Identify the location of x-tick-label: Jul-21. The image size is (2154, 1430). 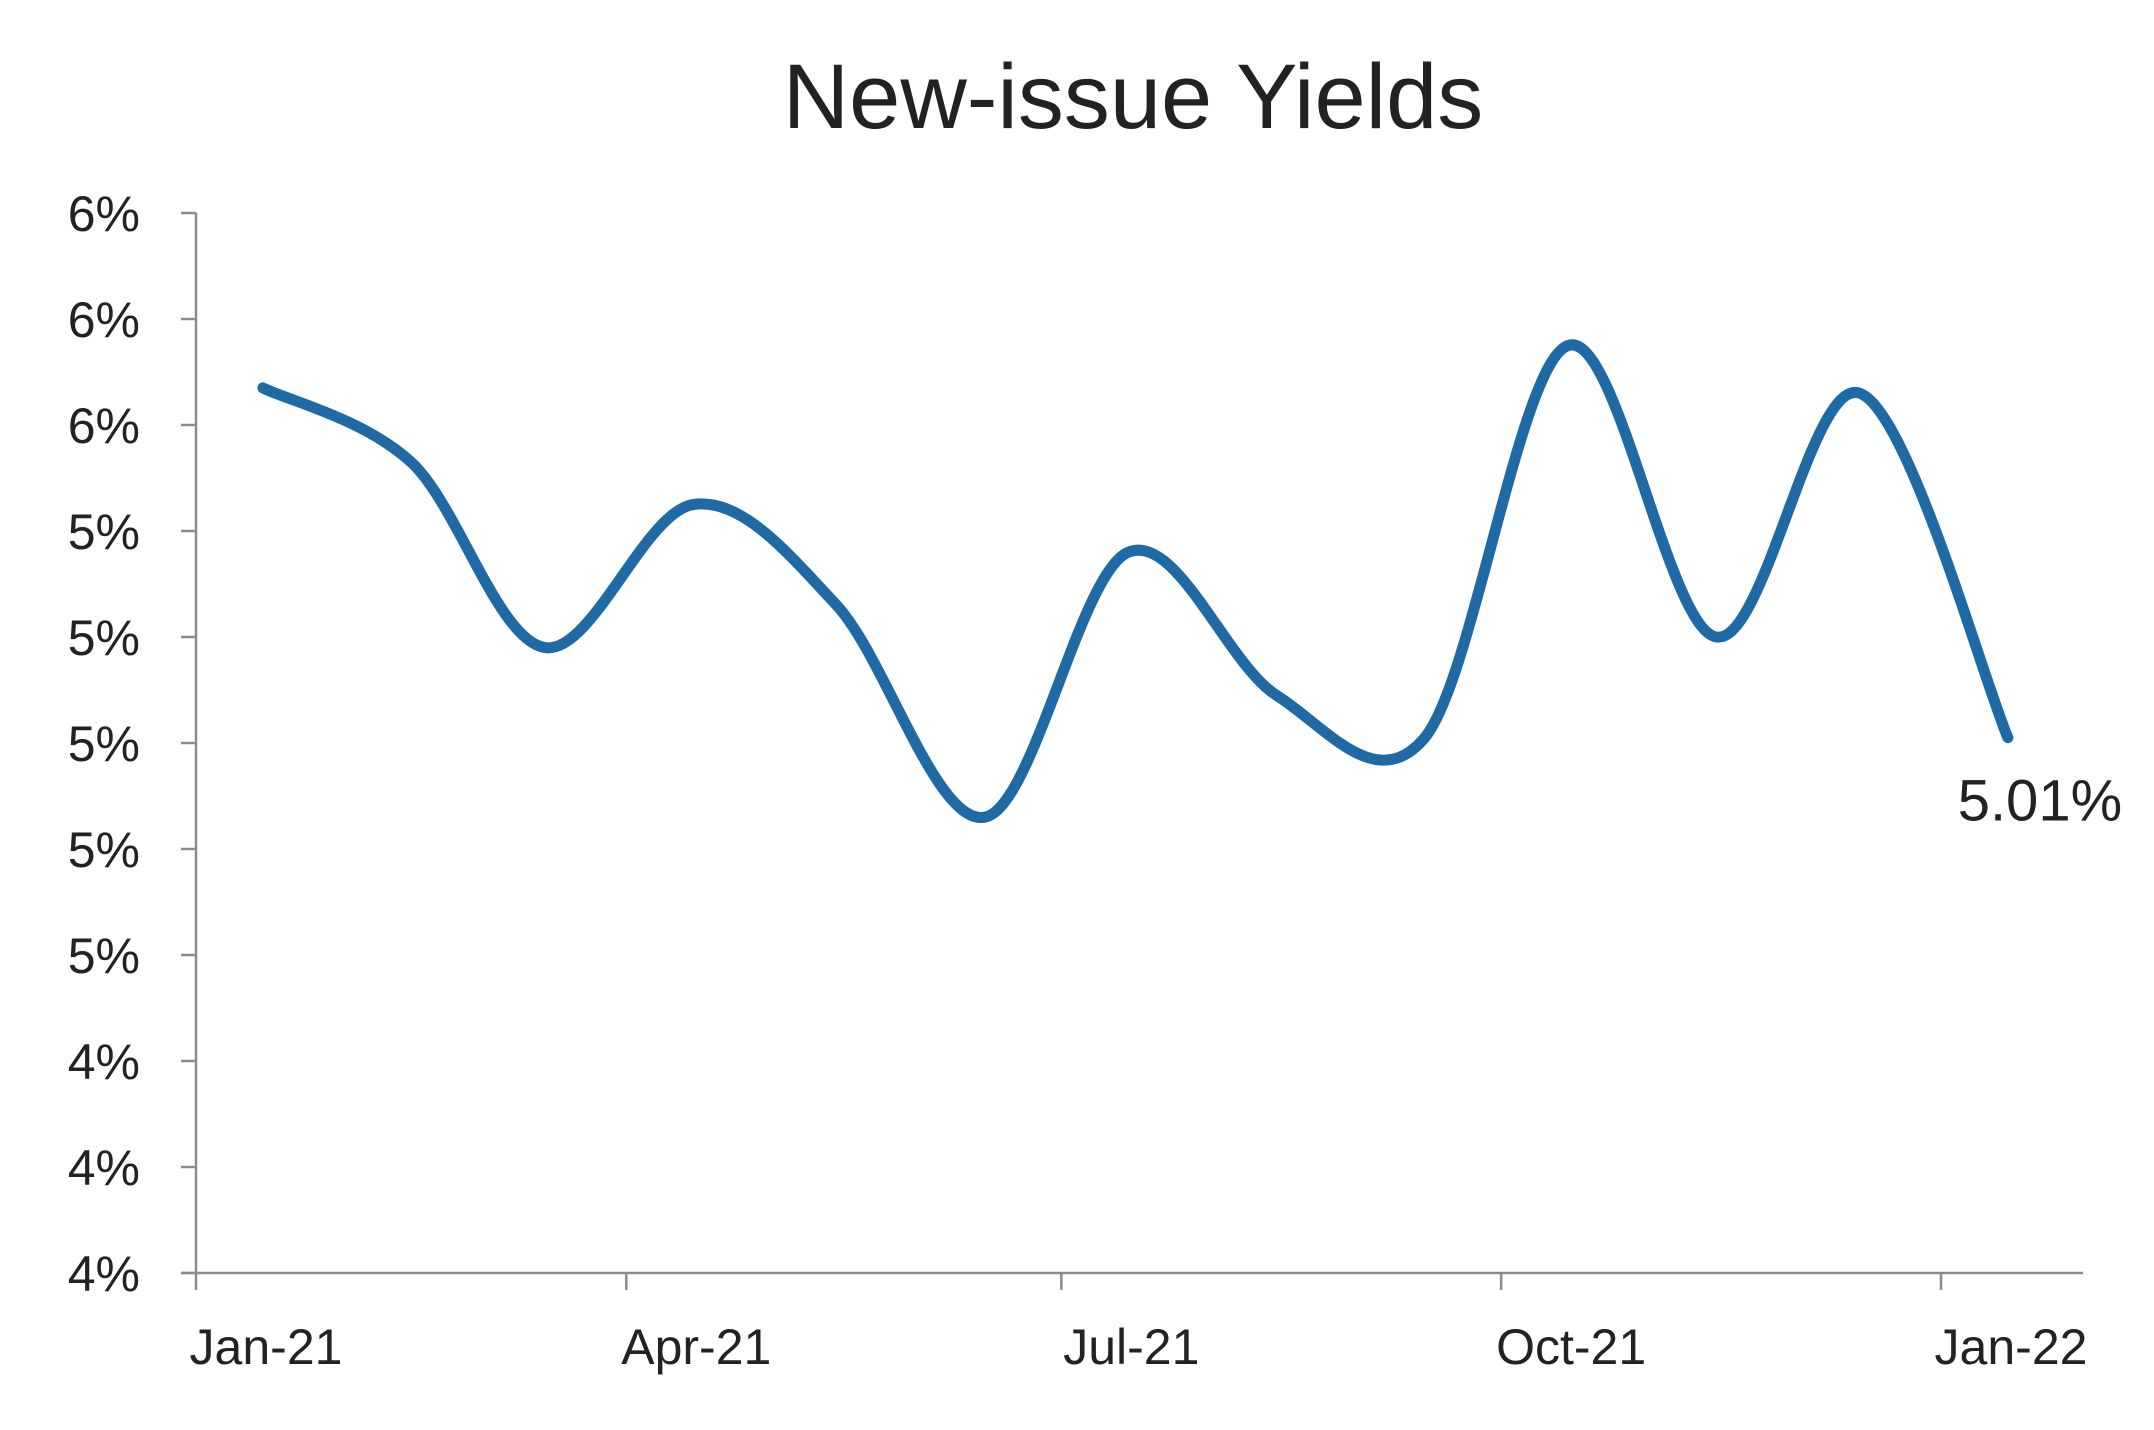
(1131, 1347).